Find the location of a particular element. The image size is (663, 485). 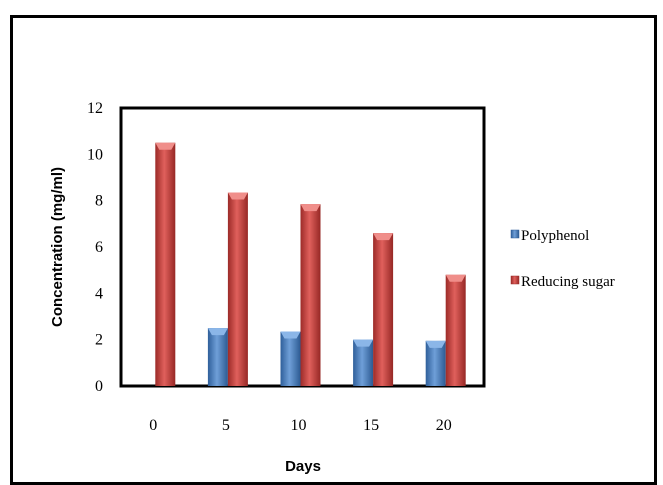

x-tick-label: 10 is located at coordinates (299, 425).